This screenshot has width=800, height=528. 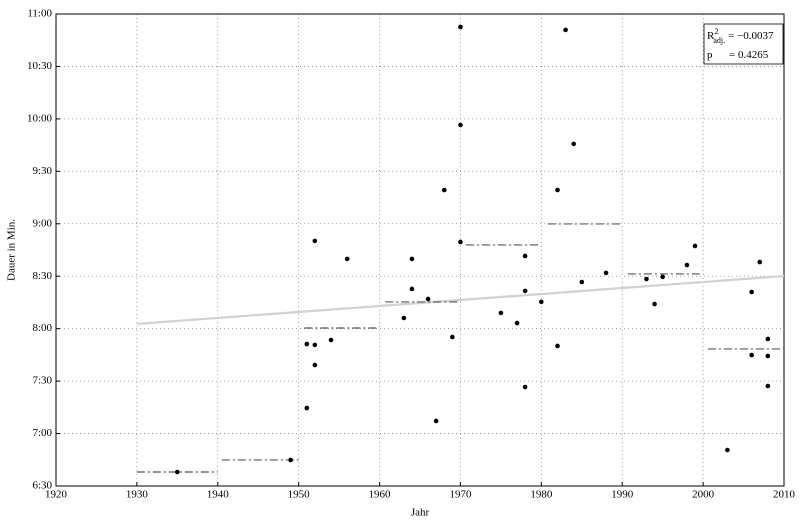 What do you see at coordinates (42, 381) in the screenshot?
I see `y-tick-label: 7:30` at bounding box center [42, 381].